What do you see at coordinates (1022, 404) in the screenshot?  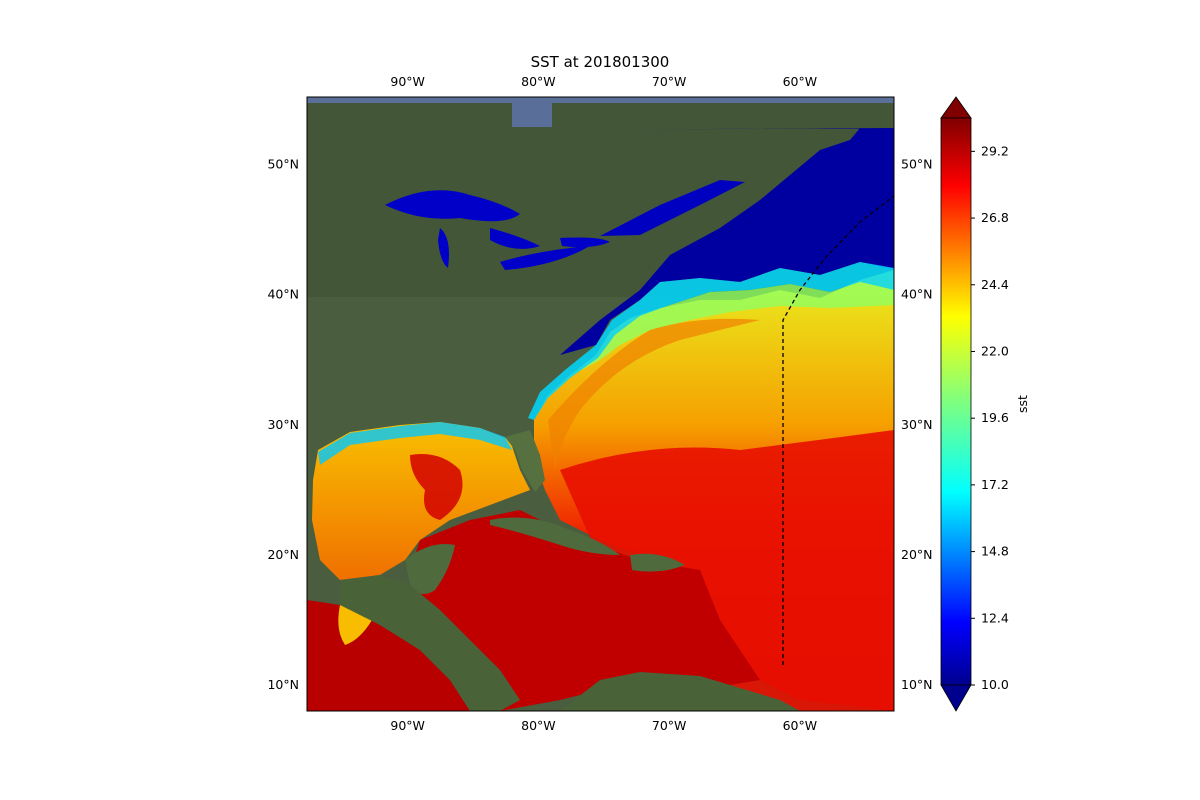 I see `colorbar-label: sst` at bounding box center [1022, 404].